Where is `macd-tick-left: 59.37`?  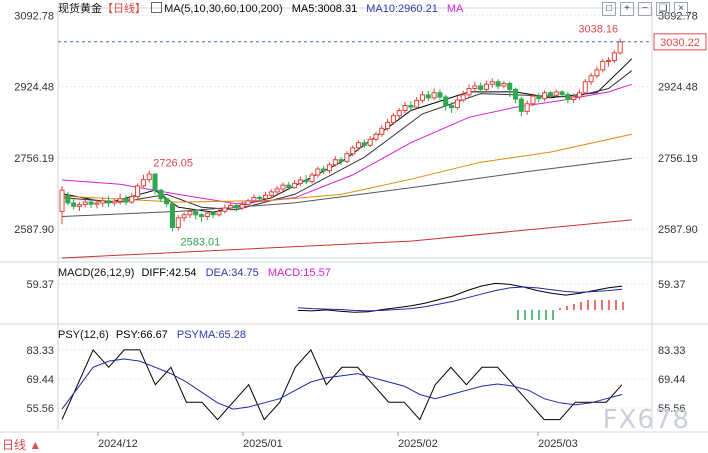
macd-tick-left: 59.37 is located at coordinates (40, 285).